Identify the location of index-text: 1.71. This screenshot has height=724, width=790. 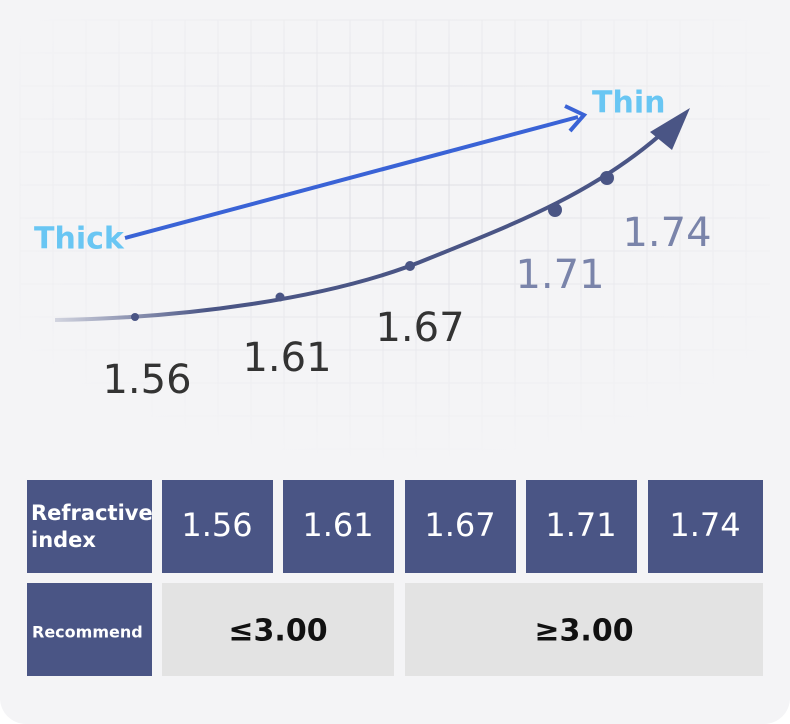
(580, 525).